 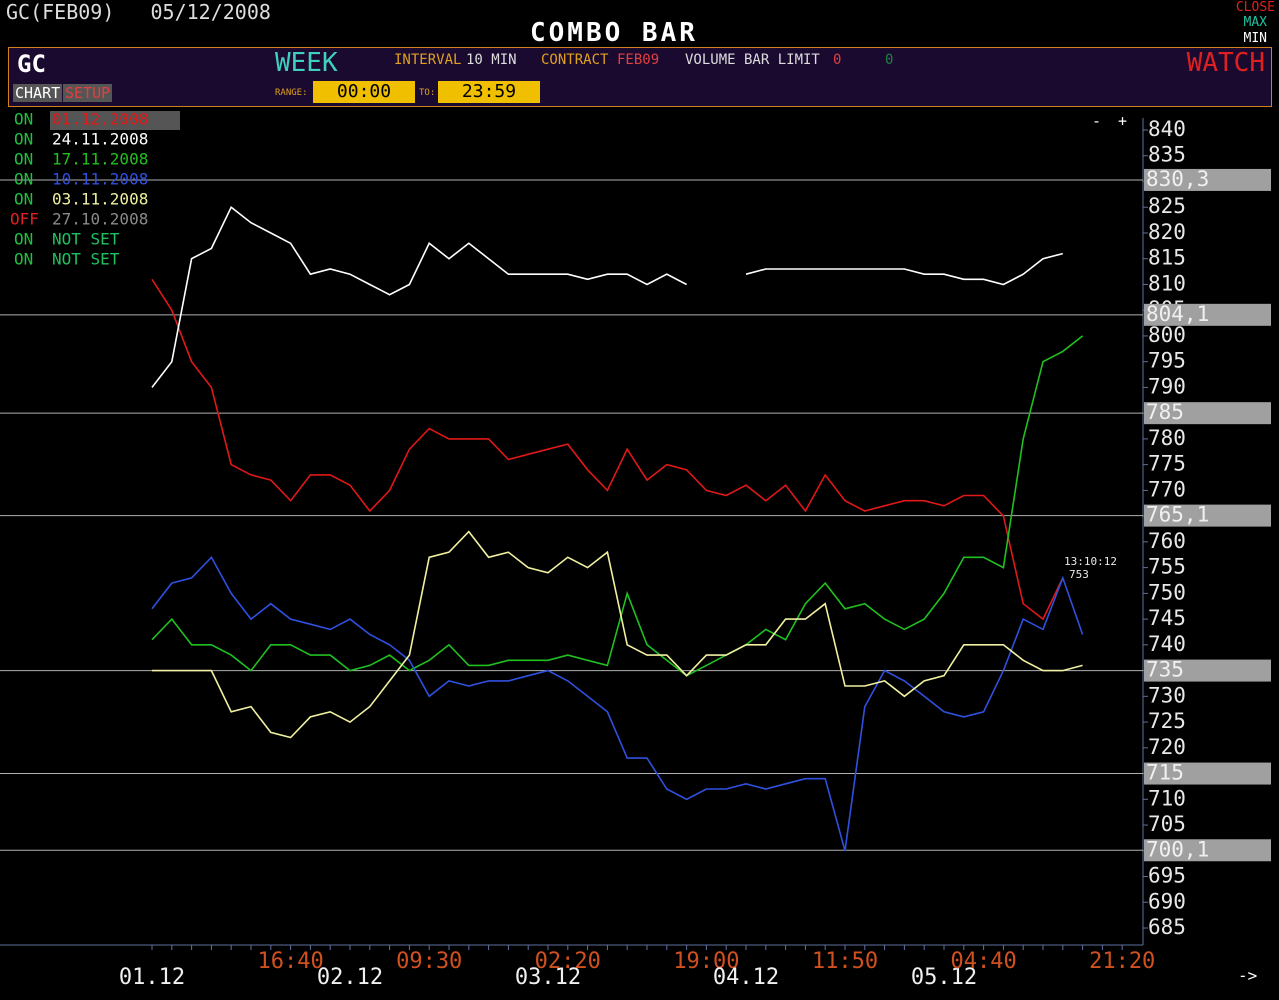 What do you see at coordinates (100, 219) in the screenshot?
I see `legend-name: 27.10.2008` at bounding box center [100, 219].